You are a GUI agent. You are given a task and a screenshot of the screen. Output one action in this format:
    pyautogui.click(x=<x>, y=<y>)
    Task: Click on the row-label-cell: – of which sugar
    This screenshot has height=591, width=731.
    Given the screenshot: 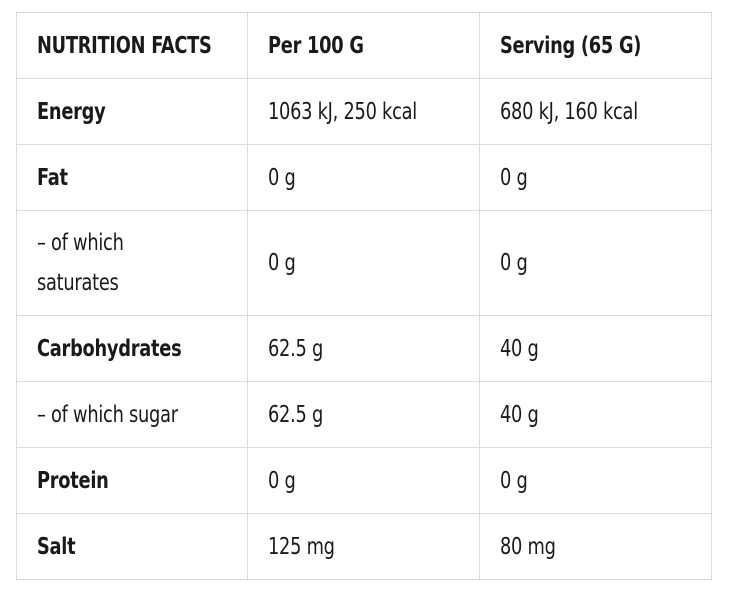 What is the action you would take?
    pyautogui.click(x=132, y=414)
    